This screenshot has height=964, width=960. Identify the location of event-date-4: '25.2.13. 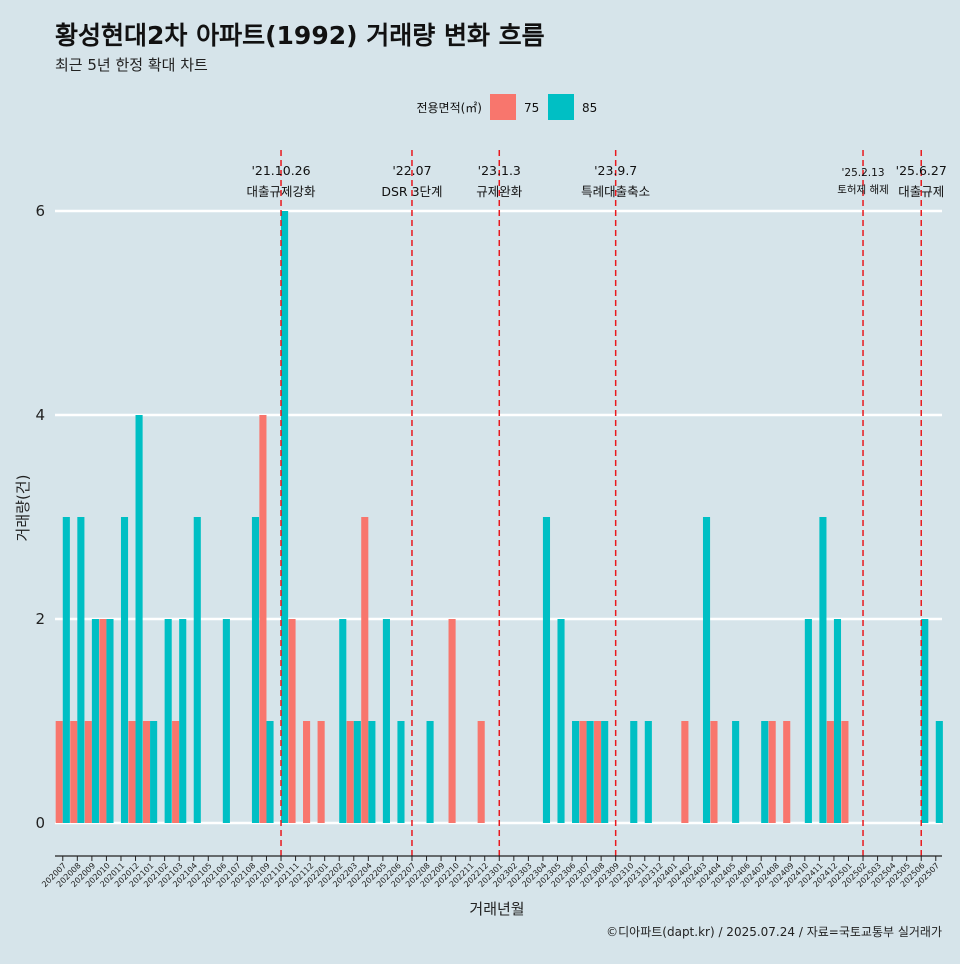
(863, 173).